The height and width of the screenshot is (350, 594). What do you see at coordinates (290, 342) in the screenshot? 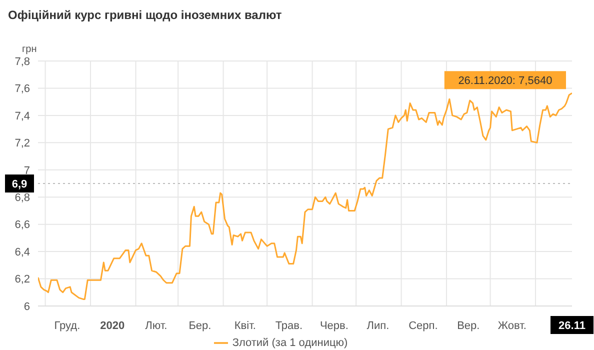
I see `legend-label: Злотий (за 1 одиницю)` at bounding box center [290, 342].